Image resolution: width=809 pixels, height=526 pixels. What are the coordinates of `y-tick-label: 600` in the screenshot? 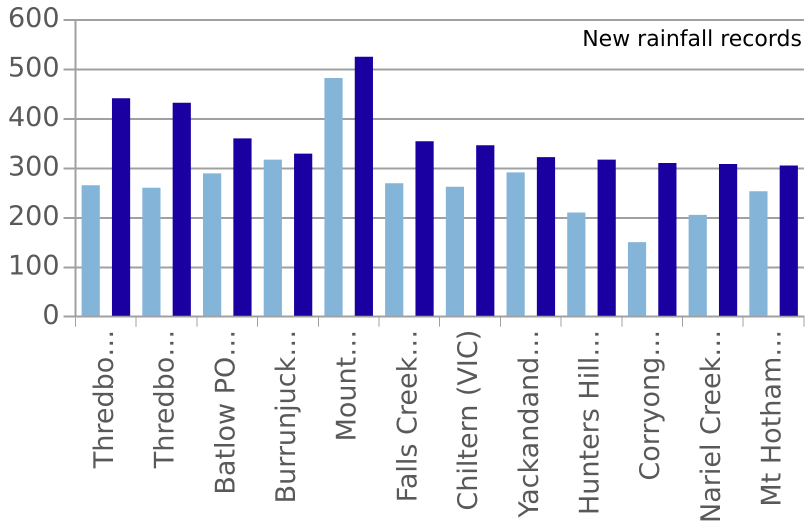 It's located at (34, 18).